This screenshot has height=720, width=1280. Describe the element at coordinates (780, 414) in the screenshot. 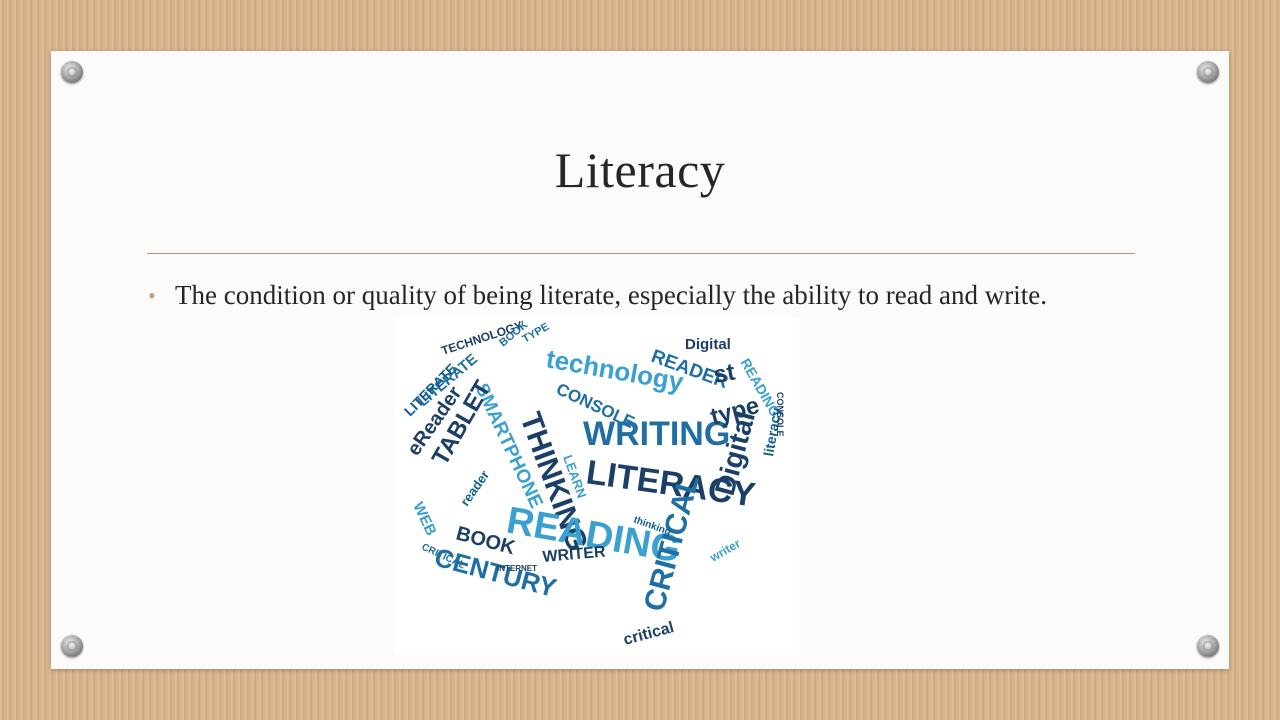

I see `word-cloud-word: CONSOLE` at that location.